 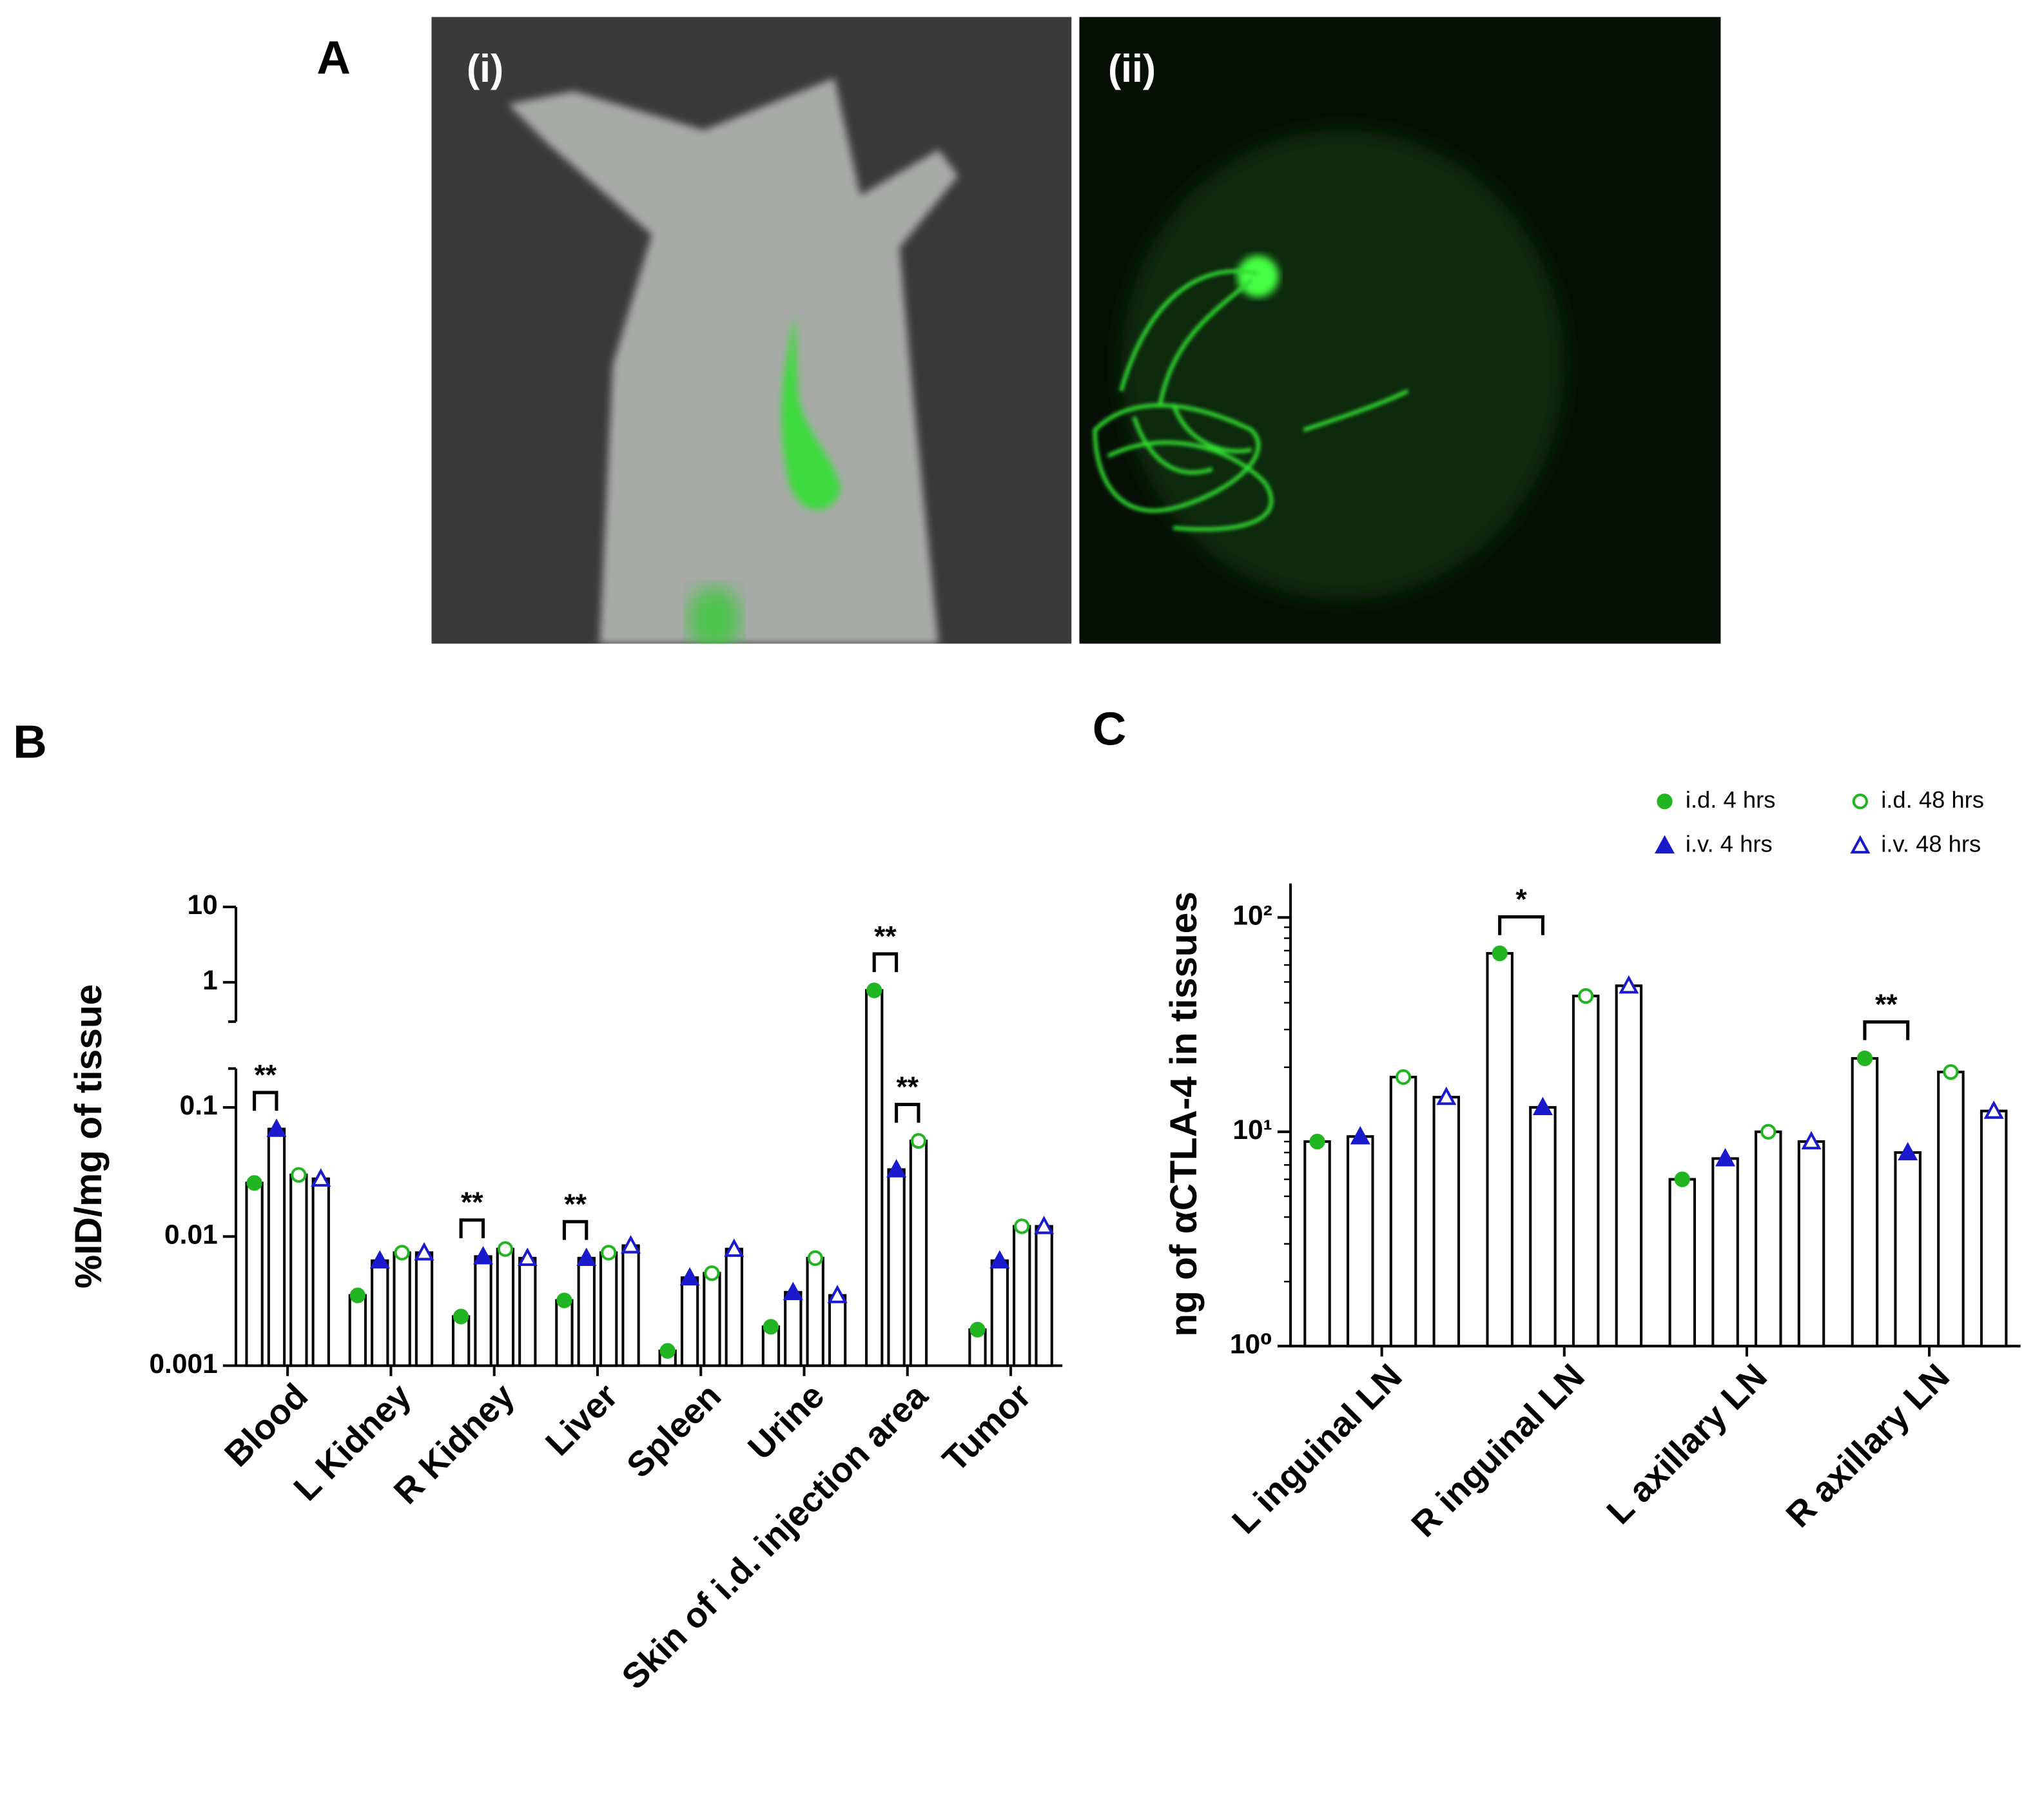 What do you see at coordinates (1251, 1344) in the screenshot?
I see `y-tick-label: 10⁰` at bounding box center [1251, 1344].